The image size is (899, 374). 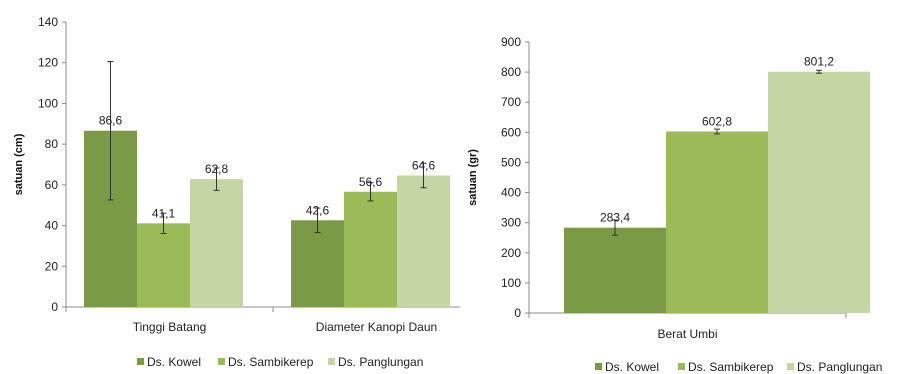 What do you see at coordinates (511, 102) in the screenshot?
I see `y-tick-label: 700` at bounding box center [511, 102].